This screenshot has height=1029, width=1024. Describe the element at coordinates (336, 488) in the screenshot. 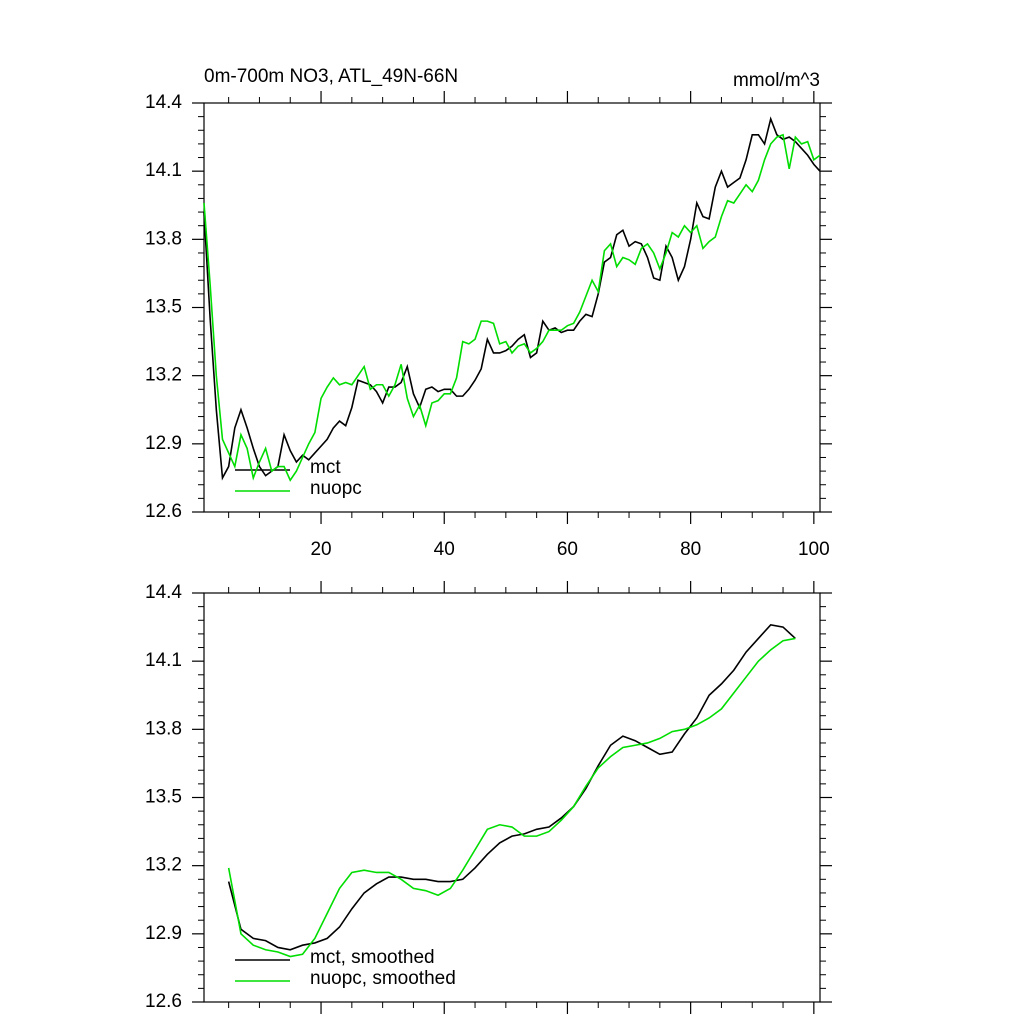

I see `legend-label: nuopc` at that location.